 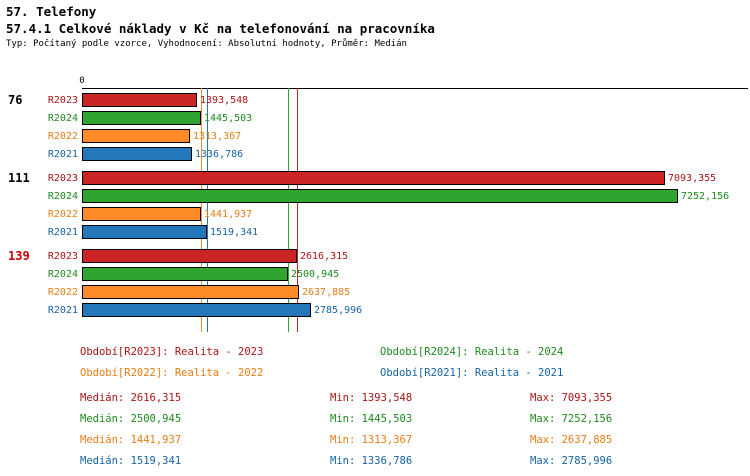 What do you see at coordinates (288, 210) in the screenshot?
I see `median-line-R2024` at bounding box center [288, 210].